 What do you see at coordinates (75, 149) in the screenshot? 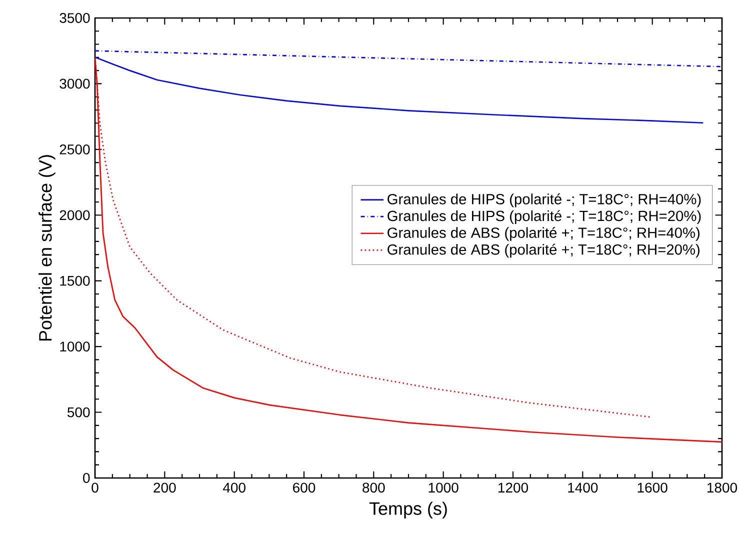
I see `y-tick-label: 2500` at bounding box center [75, 149].